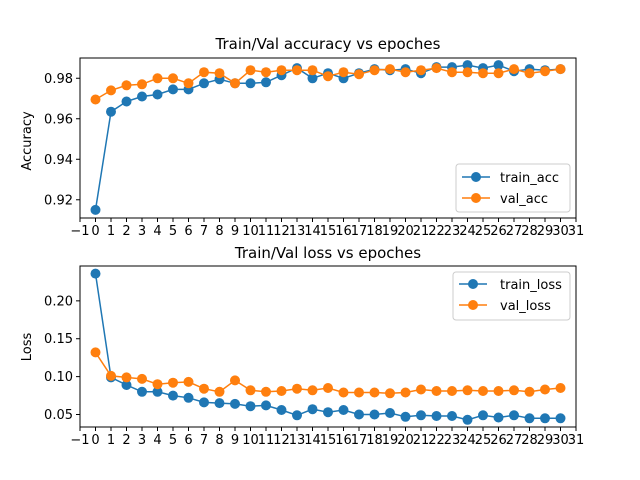 This screenshot has height=480, width=640. What do you see at coordinates (58, 119) in the screenshot?
I see `accuracy-ytick-label: 0.96` at bounding box center [58, 119].